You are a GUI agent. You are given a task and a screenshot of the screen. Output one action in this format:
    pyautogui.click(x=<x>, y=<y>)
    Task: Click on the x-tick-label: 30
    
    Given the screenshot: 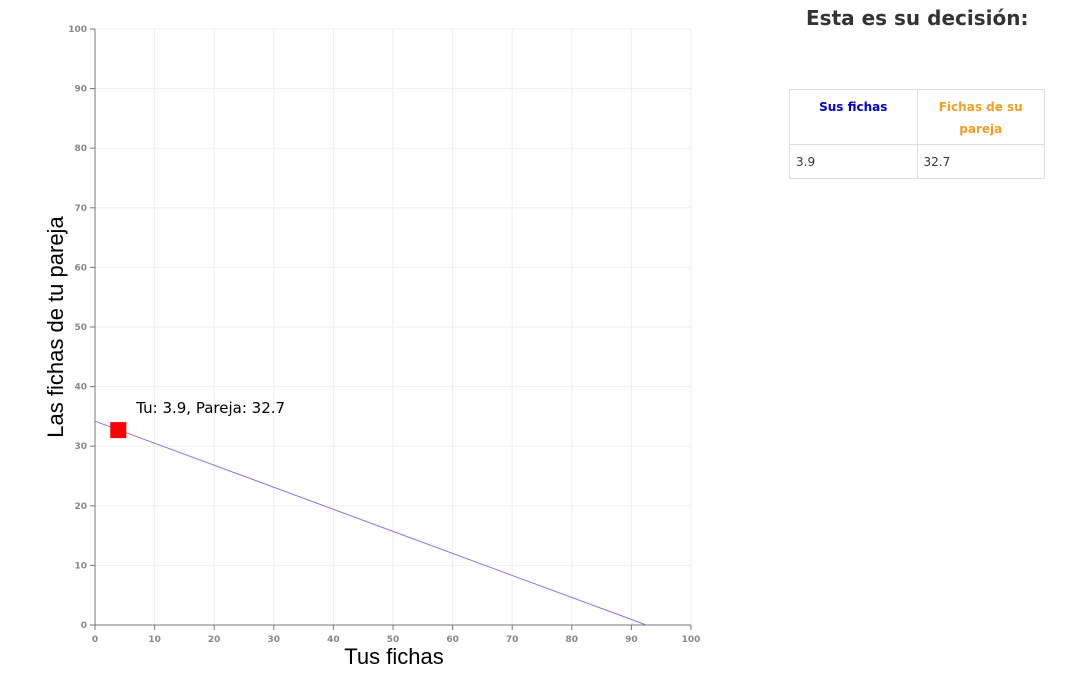 What is the action you would take?
    pyautogui.click(x=274, y=640)
    